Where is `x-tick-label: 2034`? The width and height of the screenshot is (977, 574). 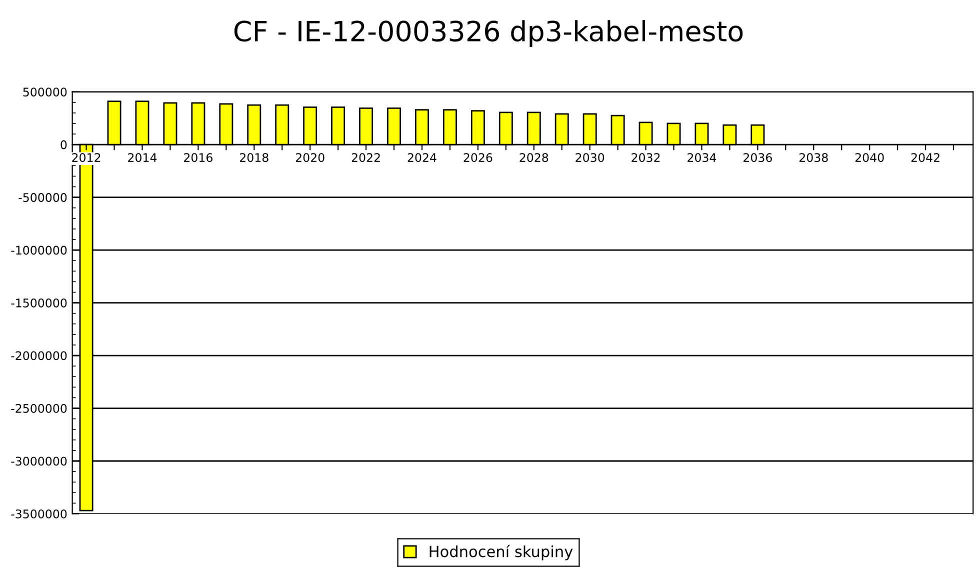
x-tick-label: 2034 is located at coordinates (702, 157).